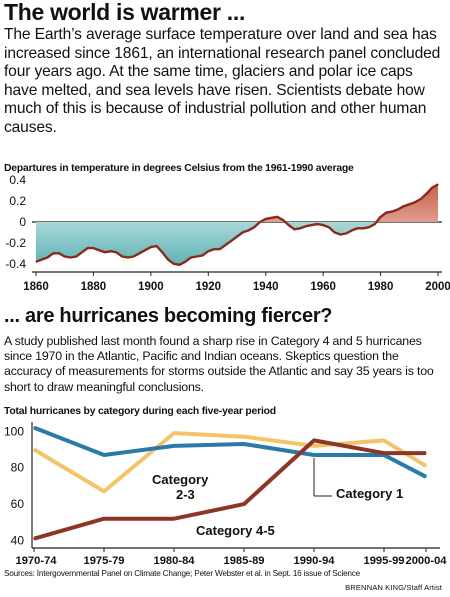  Describe the element at coordinates (266, 287) in the screenshot. I see `x-tick-label: 1940` at that location.